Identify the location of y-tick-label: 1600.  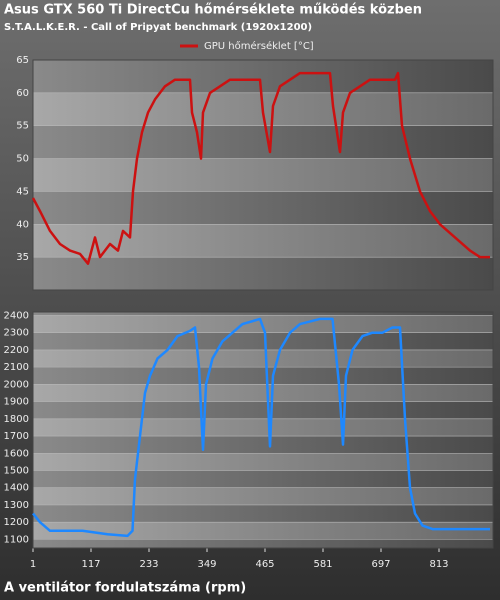
(16, 453).